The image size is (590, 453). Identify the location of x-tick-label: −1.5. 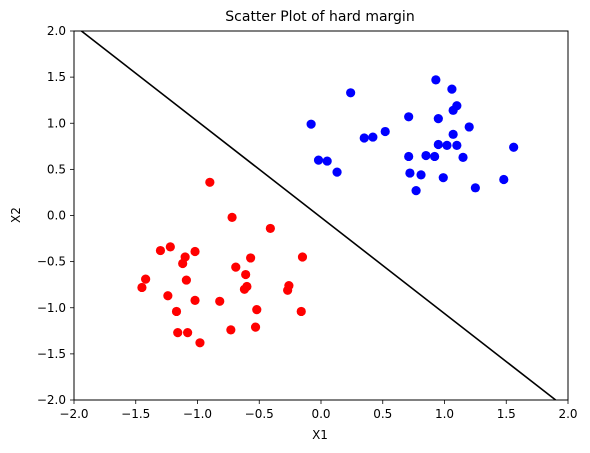
(135, 414).